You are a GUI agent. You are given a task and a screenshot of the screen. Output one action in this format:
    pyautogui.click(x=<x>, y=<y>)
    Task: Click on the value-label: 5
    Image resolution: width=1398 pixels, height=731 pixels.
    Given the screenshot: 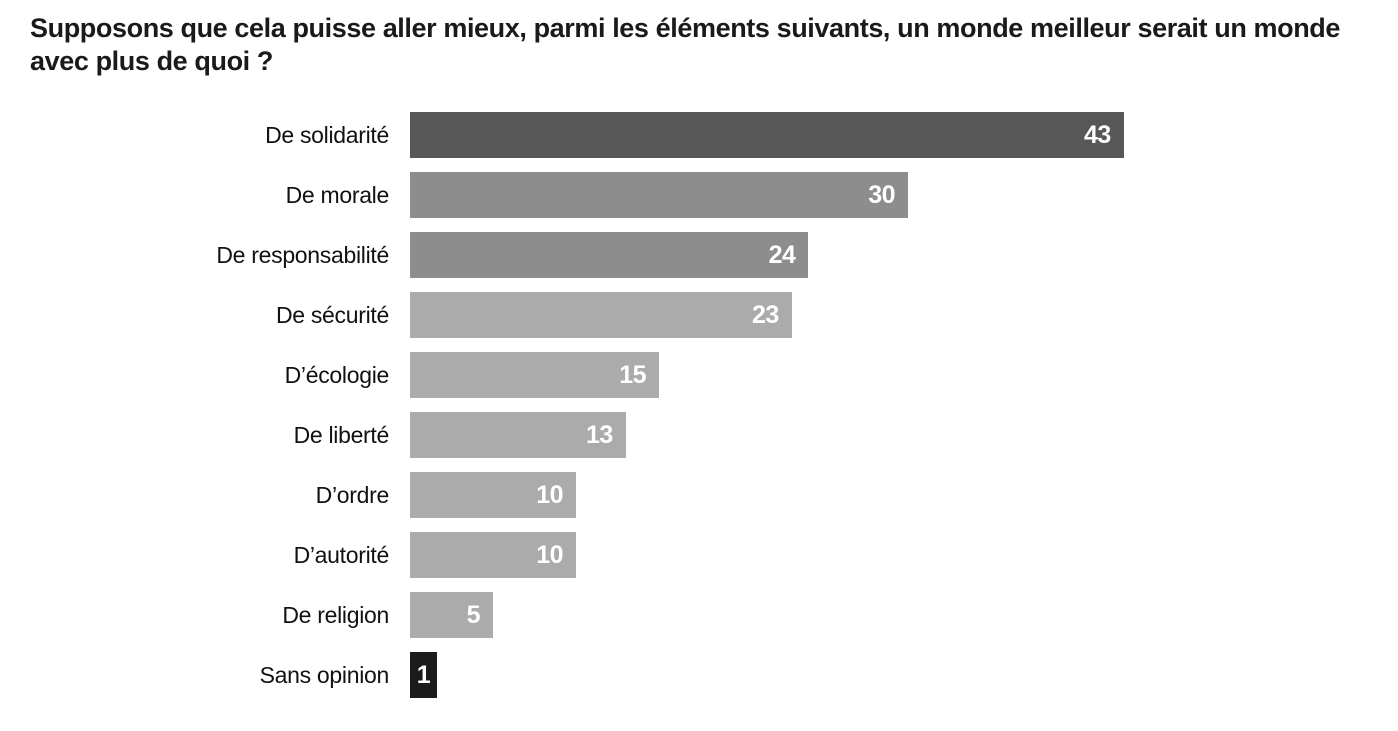 What is the action you would take?
    pyautogui.click(x=473, y=614)
    